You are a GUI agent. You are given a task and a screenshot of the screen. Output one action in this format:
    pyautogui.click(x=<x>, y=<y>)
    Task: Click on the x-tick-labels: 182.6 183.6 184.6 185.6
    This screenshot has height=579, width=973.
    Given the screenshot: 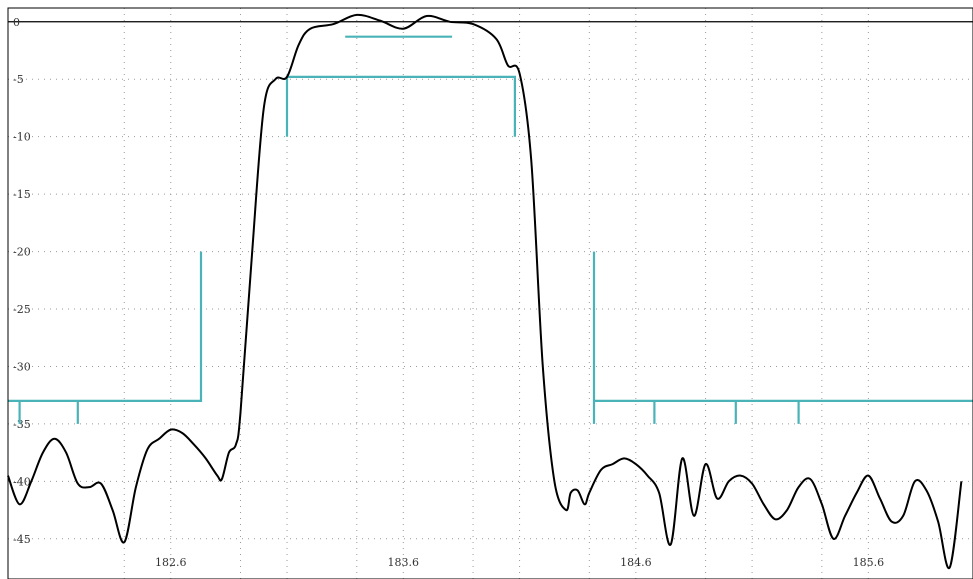 What is the action you would take?
    pyautogui.click(x=519, y=562)
    